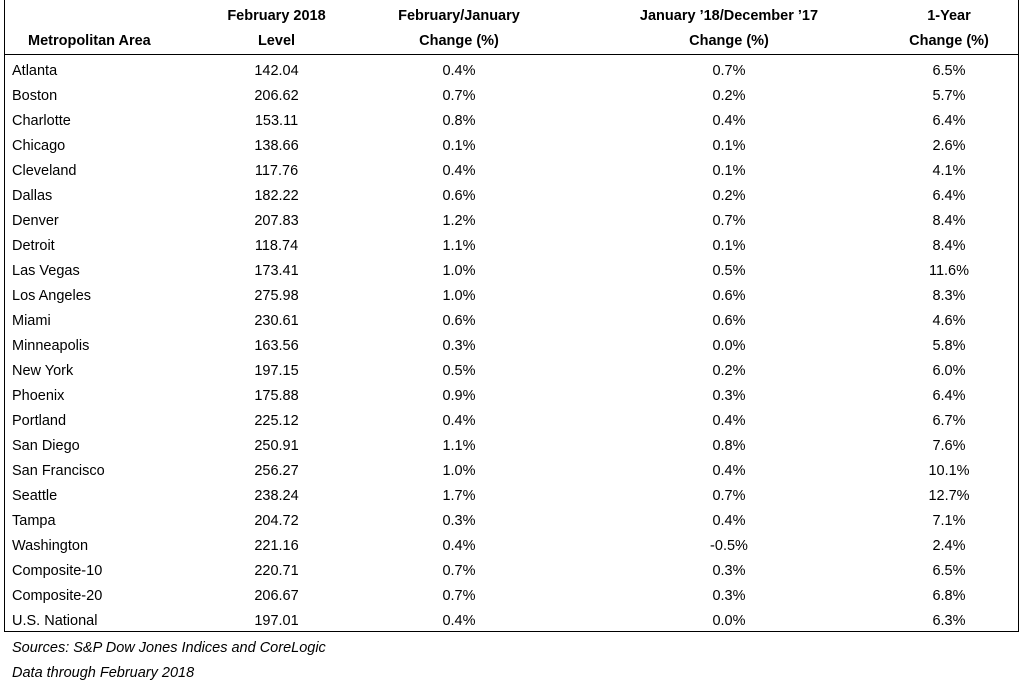 This screenshot has height=686, width=1024. What do you see at coordinates (511, 171) in the screenshot?
I see `table-row: Cleveland 117.76 0.4% 0.1% 4.1%` at bounding box center [511, 171].